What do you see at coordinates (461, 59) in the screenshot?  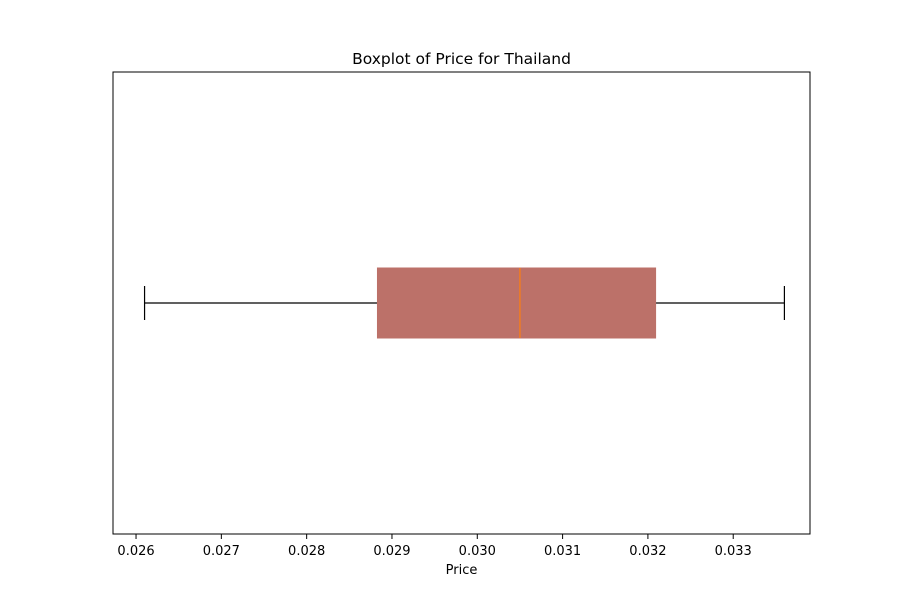 I see `chart-title: Boxplot of Price for Thailand` at bounding box center [461, 59].